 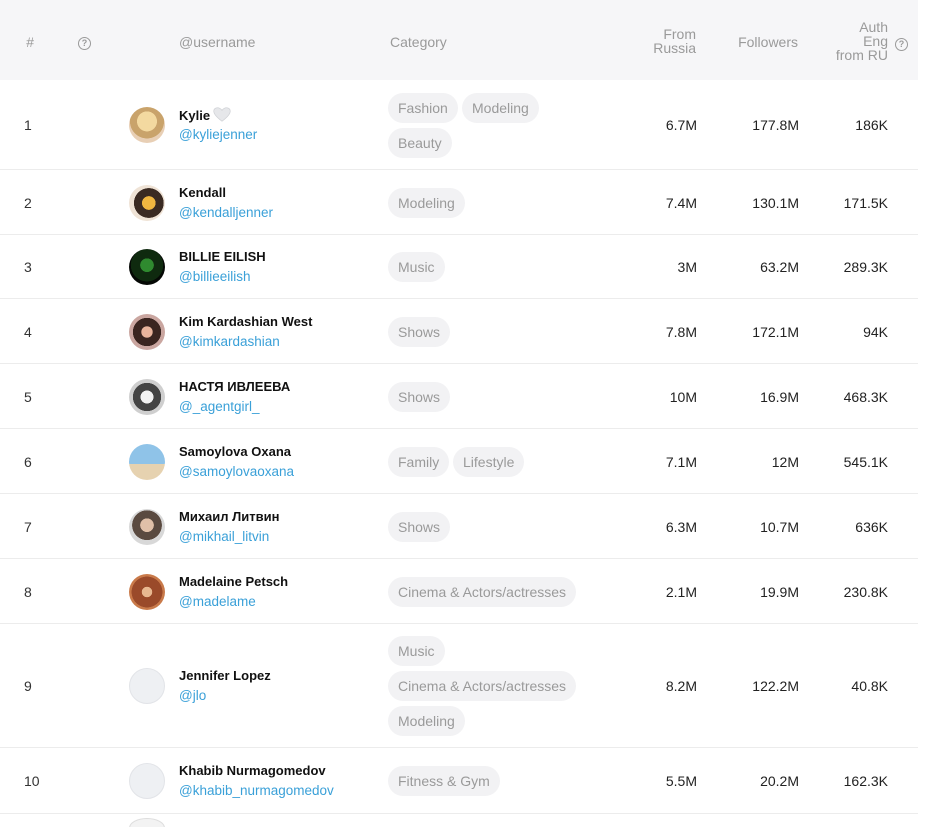 I want to click on influencer-name: НАСТЯ ИВЛЕЕВА, so click(x=234, y=386).